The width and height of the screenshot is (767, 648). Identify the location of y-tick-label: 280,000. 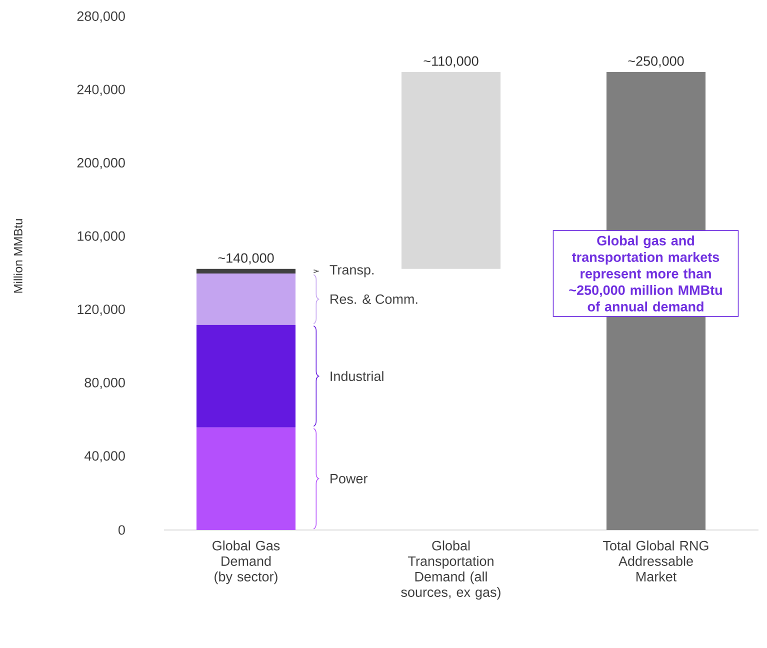
(101, 17).